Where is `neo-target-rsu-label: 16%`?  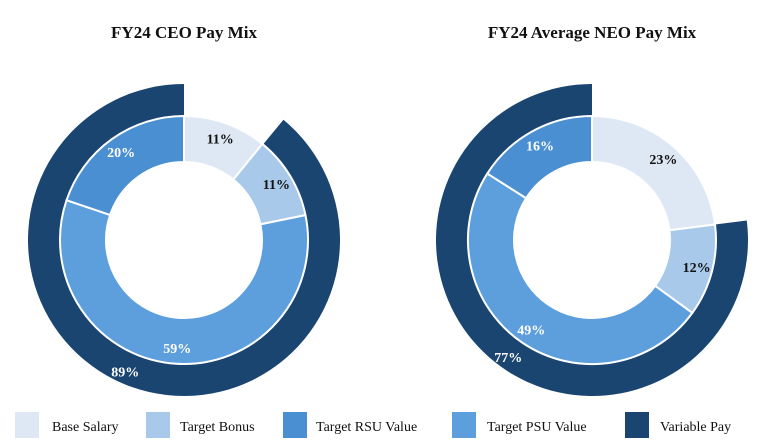
neo-target-rsu-label: 16% is located at coordinates (540, 146).